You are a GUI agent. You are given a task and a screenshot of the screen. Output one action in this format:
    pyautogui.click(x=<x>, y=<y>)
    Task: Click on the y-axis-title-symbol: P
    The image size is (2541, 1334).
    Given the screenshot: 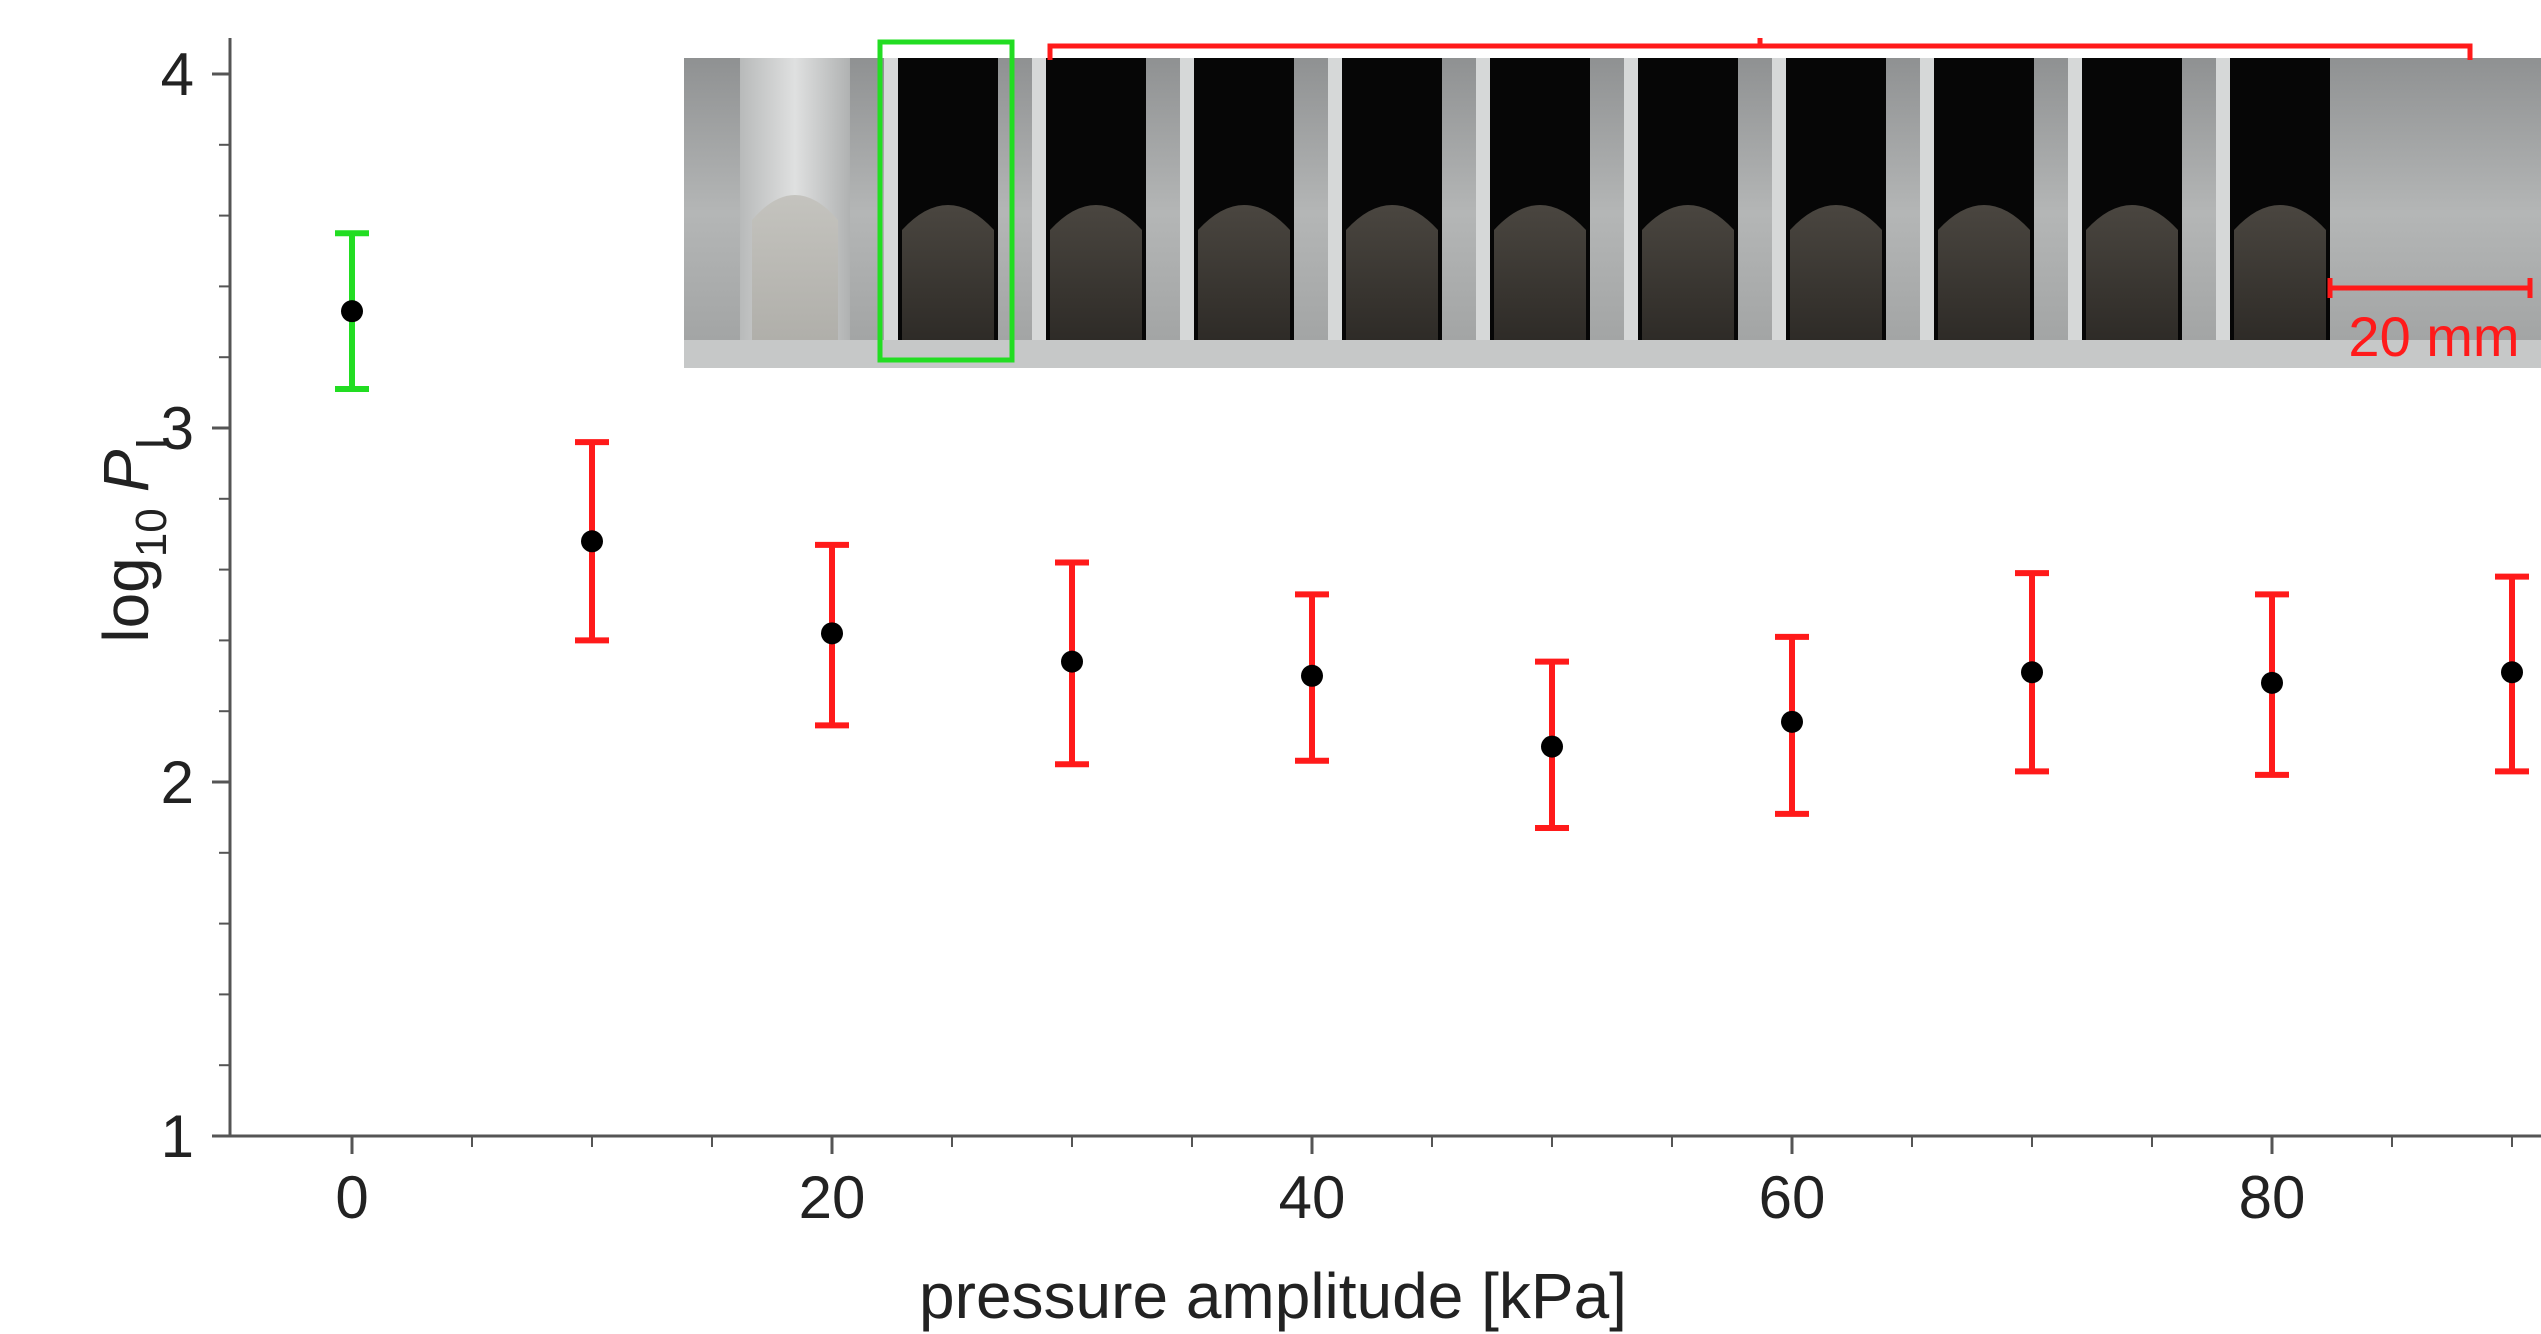 What is the action you would take?
    pyautogui.click(x=126, y=470)
    